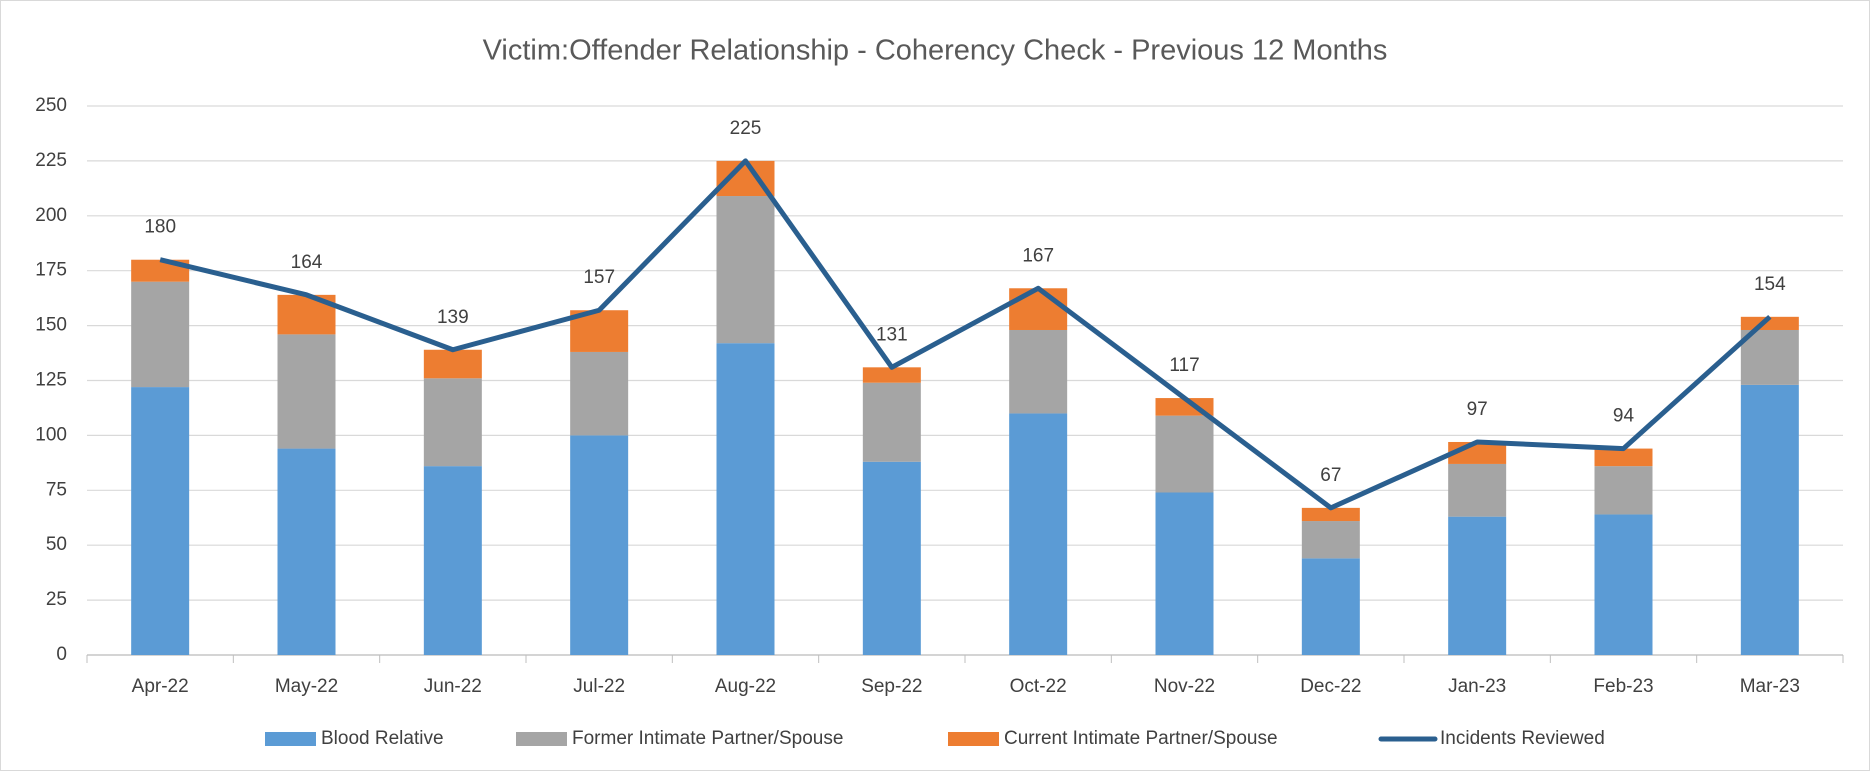 The height and width of the screenshot is (771, 1870). Describe the element at coordinates (1477, 409) in the screenshot. I see `data-label: 97` at that location.